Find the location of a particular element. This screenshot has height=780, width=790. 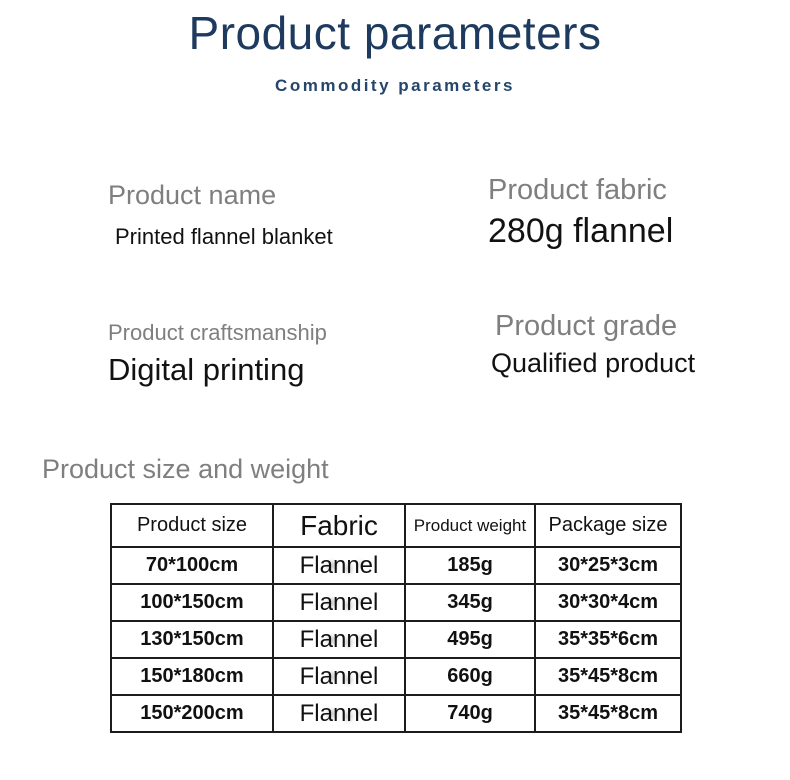

cell-product-weight: 740g is located at coordinates (470, 713).